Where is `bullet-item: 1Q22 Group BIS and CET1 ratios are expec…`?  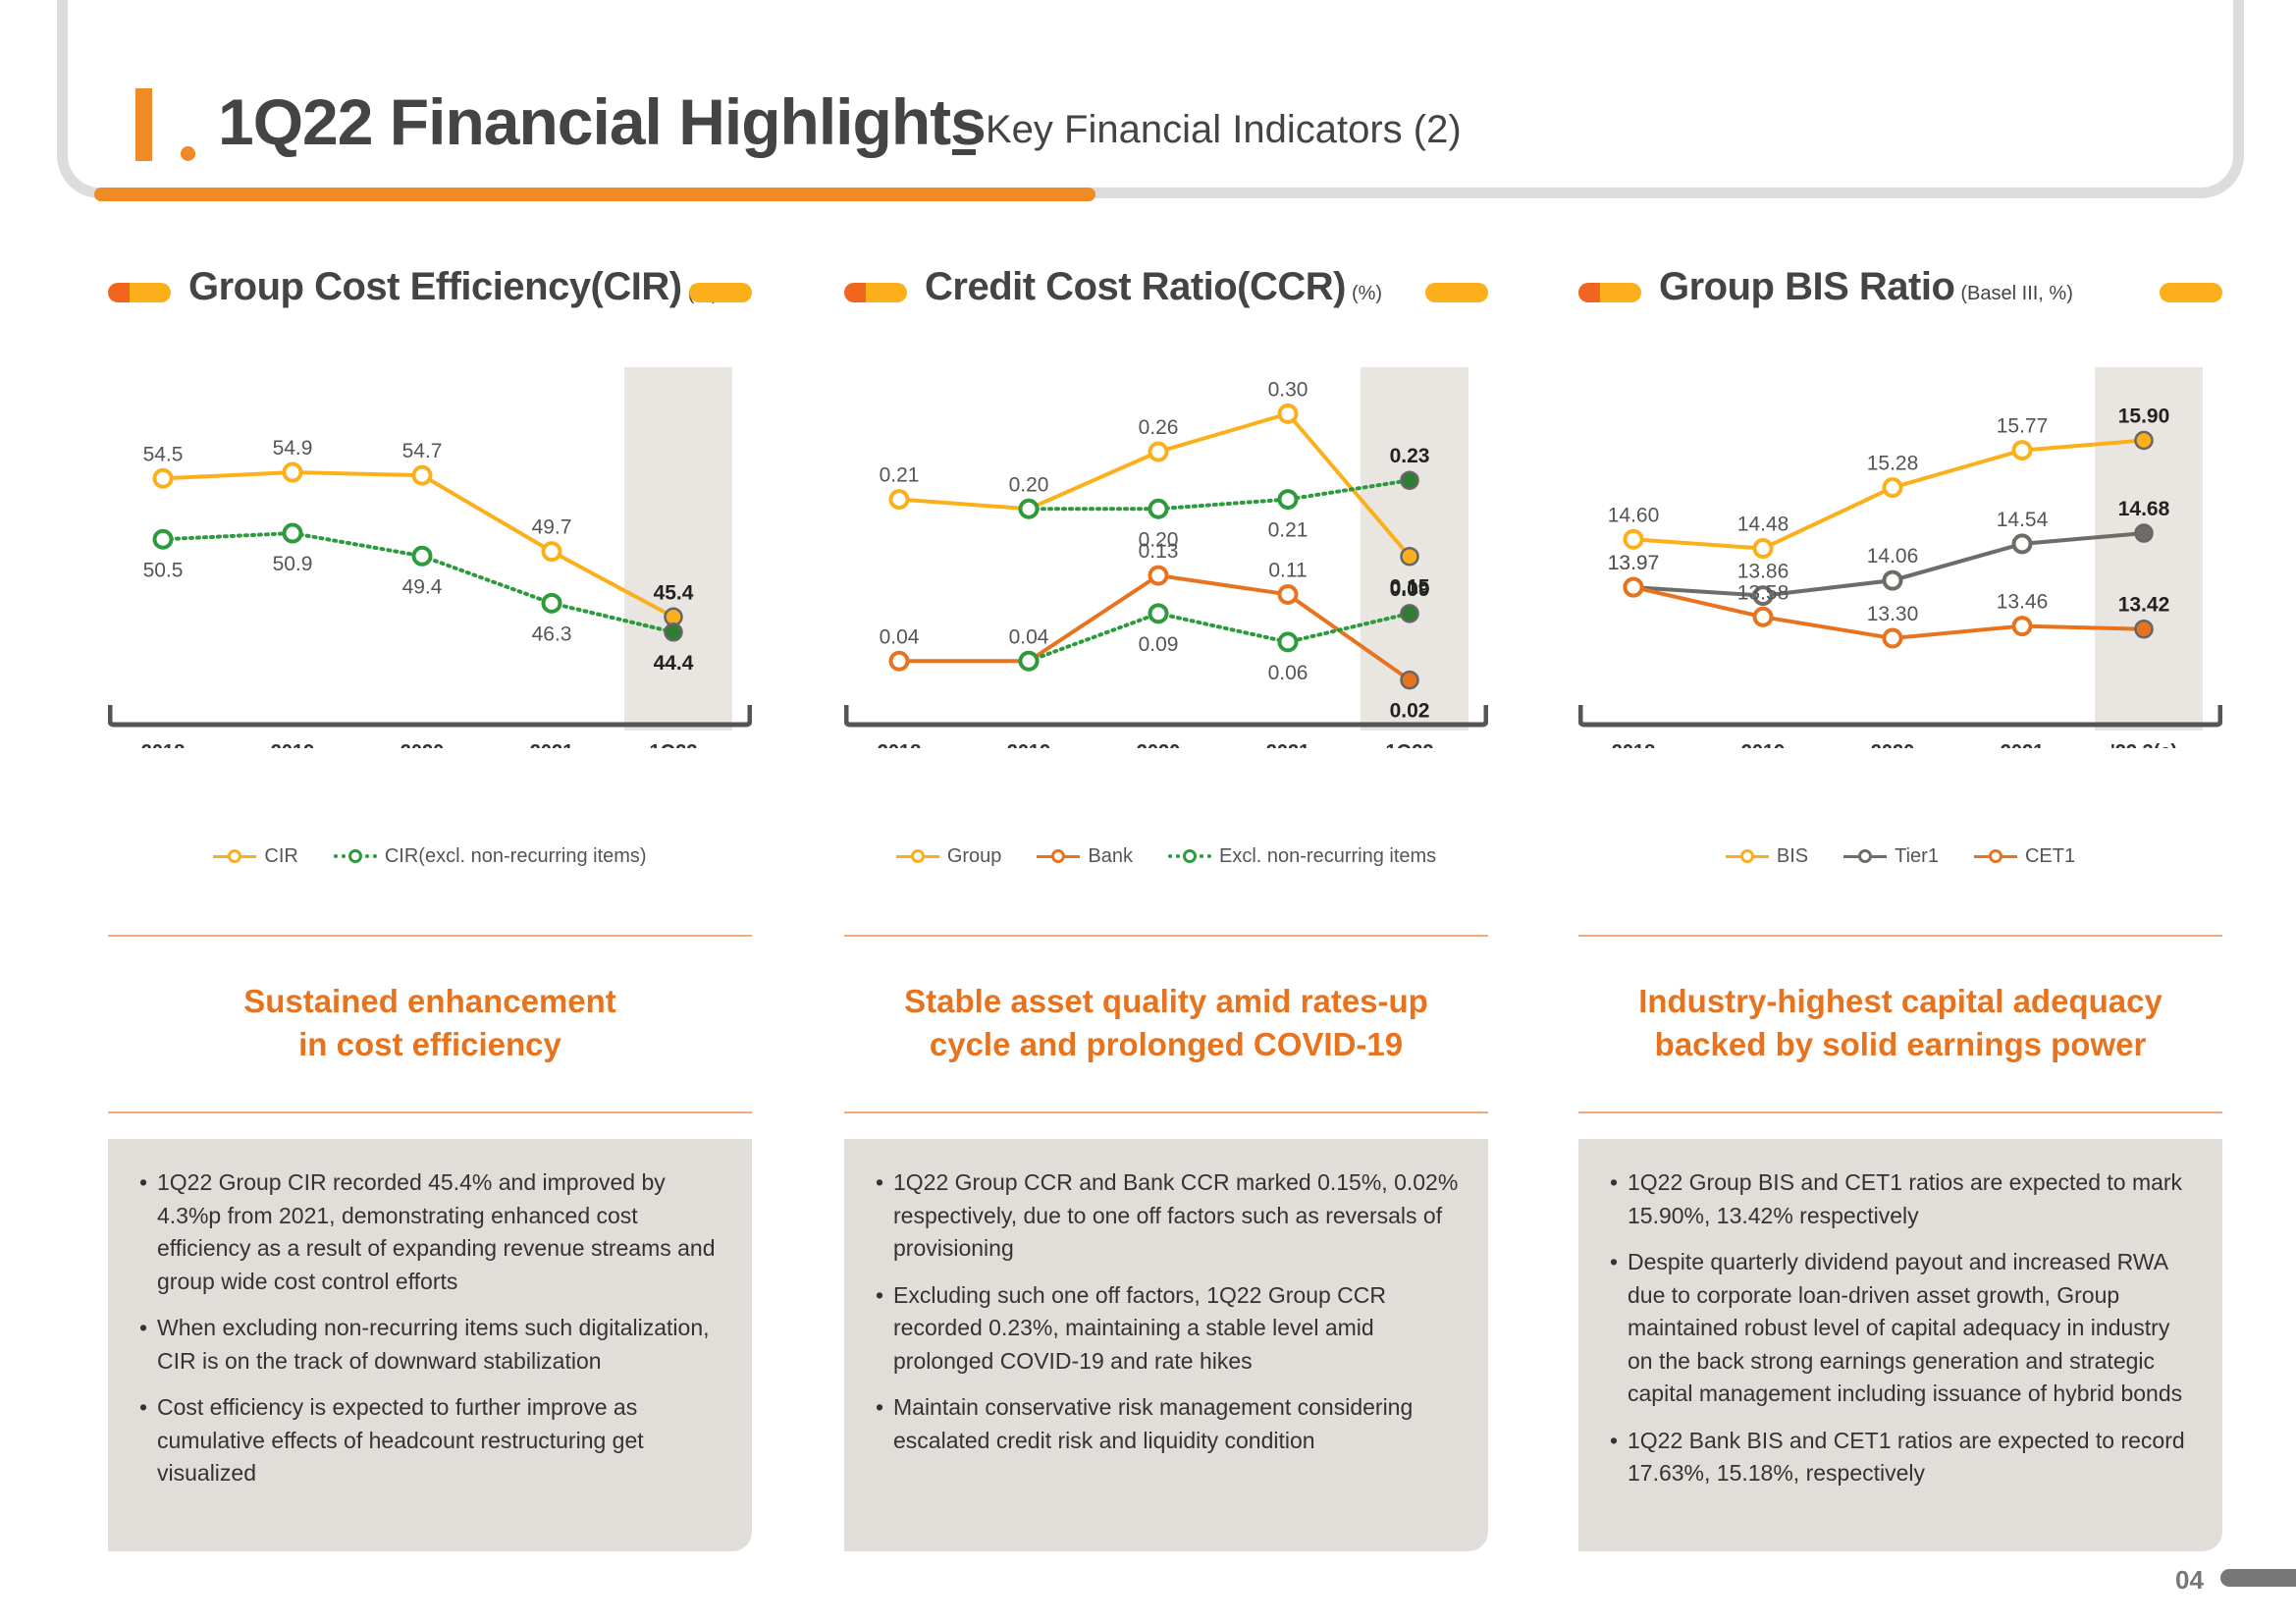
bullet-item: 1Q22 Group BIS and CET1 ratios are expec… is located at coordinates (1903, 1199).